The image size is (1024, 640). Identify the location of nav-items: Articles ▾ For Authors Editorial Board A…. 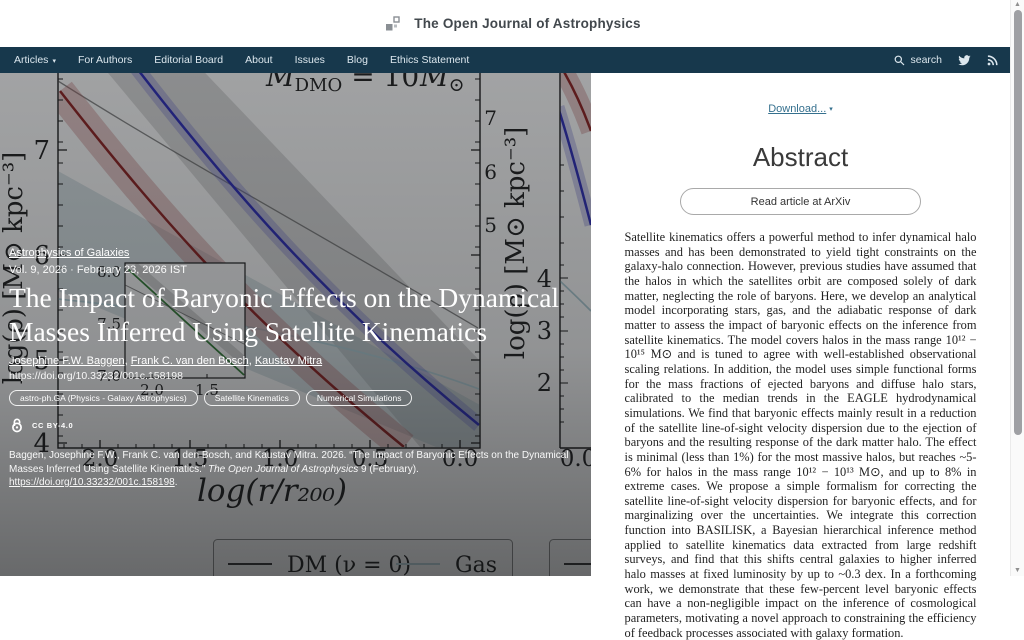
(246, 60).